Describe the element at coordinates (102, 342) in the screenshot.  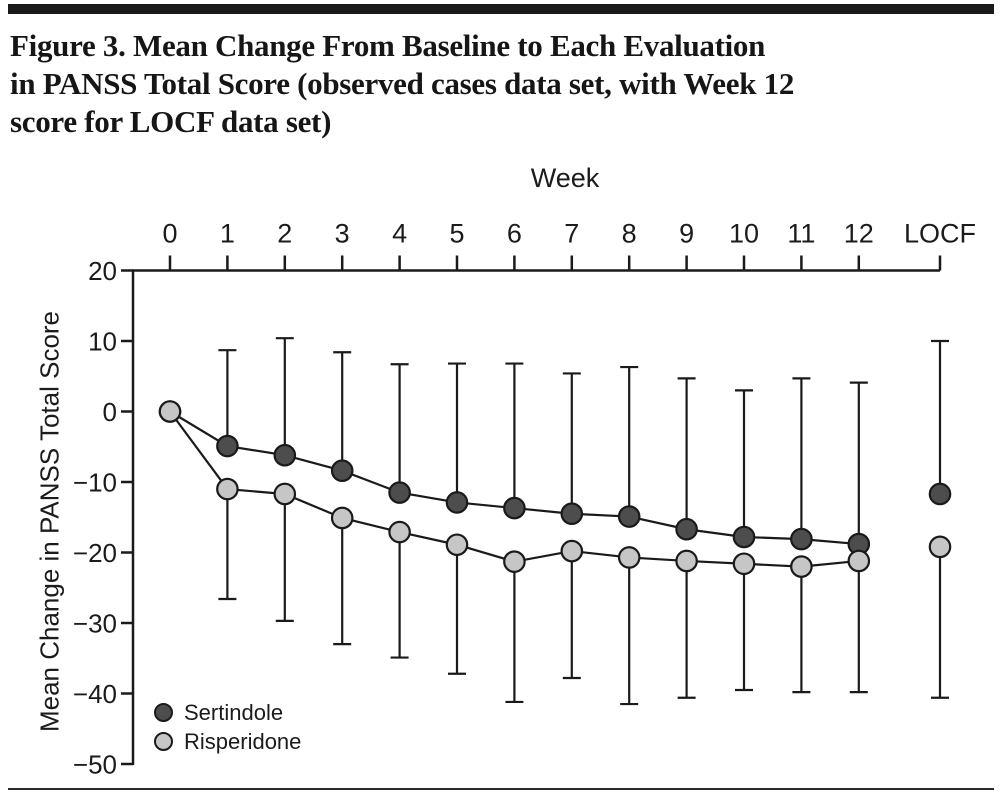
I see `y-tick-label: 10` at that location.